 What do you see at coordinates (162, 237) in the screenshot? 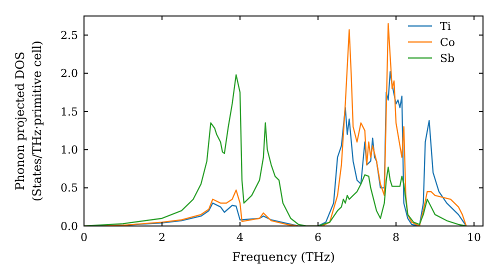
I see `x-tick-label: 2` at bounding box center [162, 237].